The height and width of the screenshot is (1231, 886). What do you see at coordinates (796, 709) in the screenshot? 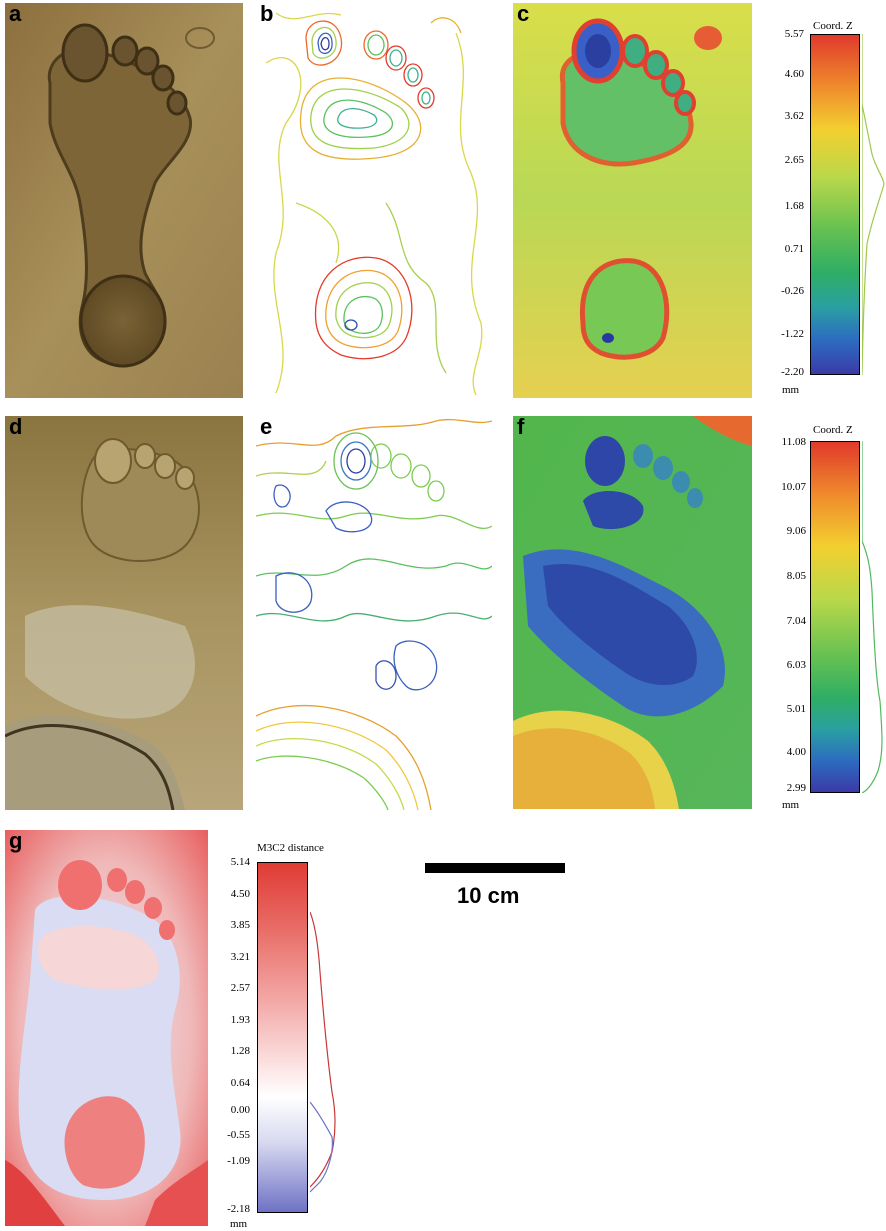
I see `colorbar-2-tick: 5.01` at bounding box center [796, 709].